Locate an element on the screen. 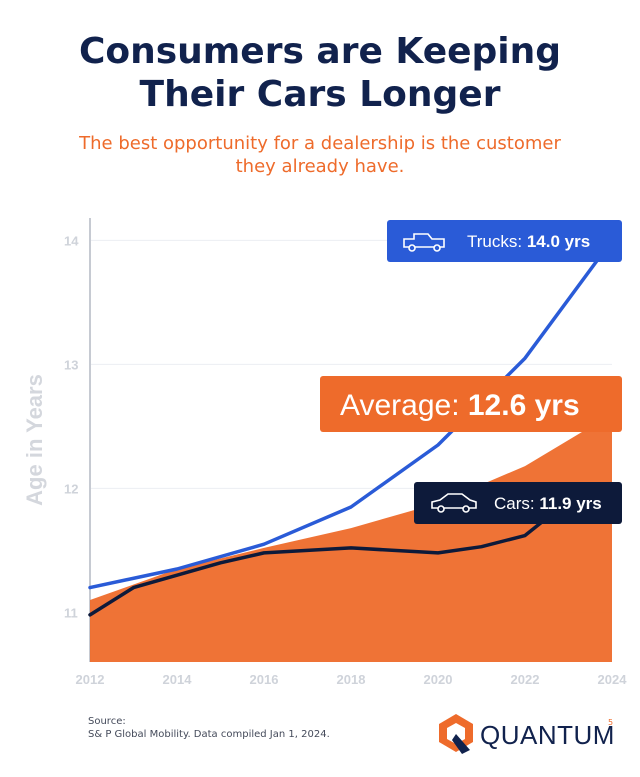 This screenshot has height=777, width=640. x-tick-label-2016: 2016 is located at coordinates (264, 679).